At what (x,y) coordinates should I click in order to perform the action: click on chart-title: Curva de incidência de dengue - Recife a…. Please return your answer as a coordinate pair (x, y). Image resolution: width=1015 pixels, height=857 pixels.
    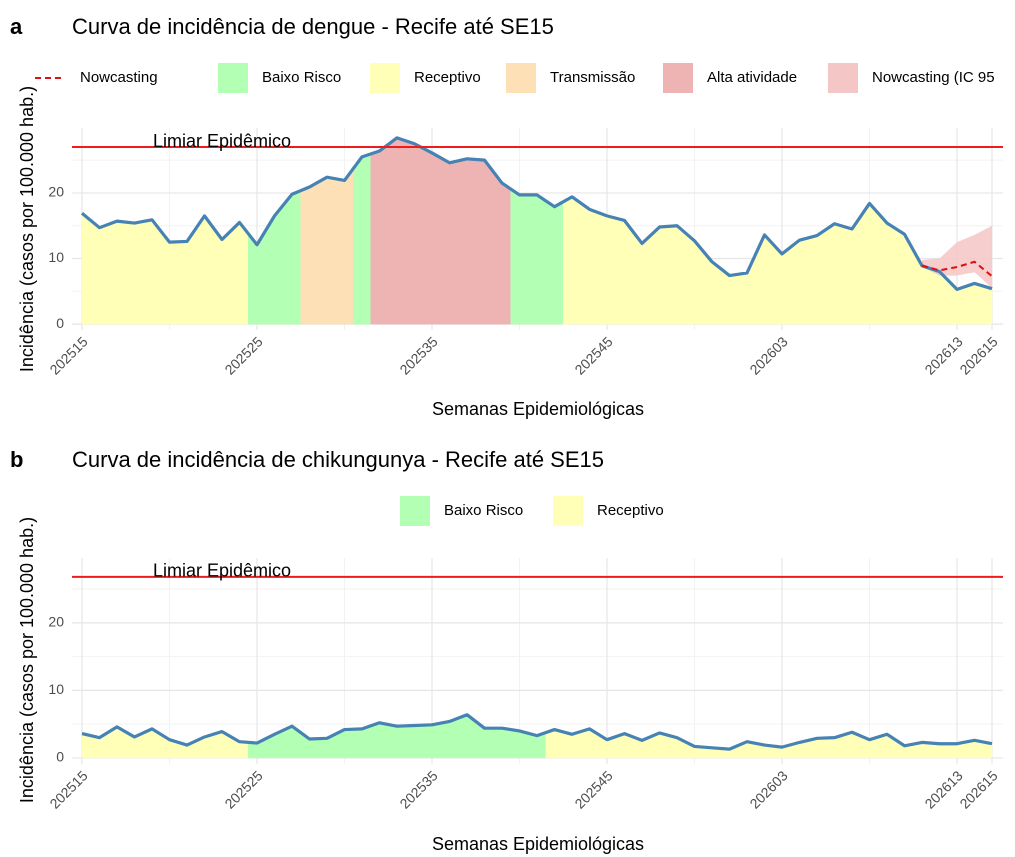
    Looking at the image, I should click on (313, 26).